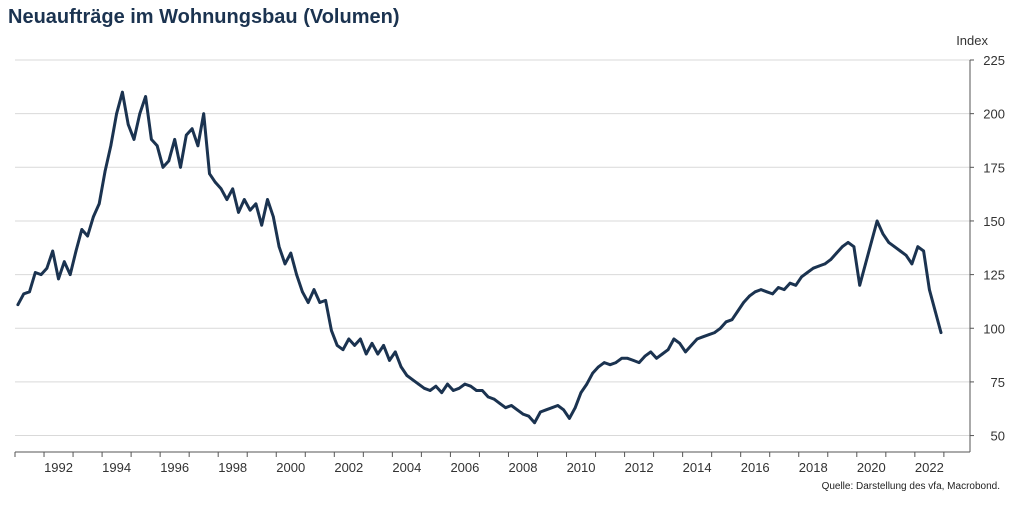 This screenshot has width=1012, height=506. Describe the element at coordinates (994, 275) in the screenshot. I see `y-tick-label: 125` at that location.